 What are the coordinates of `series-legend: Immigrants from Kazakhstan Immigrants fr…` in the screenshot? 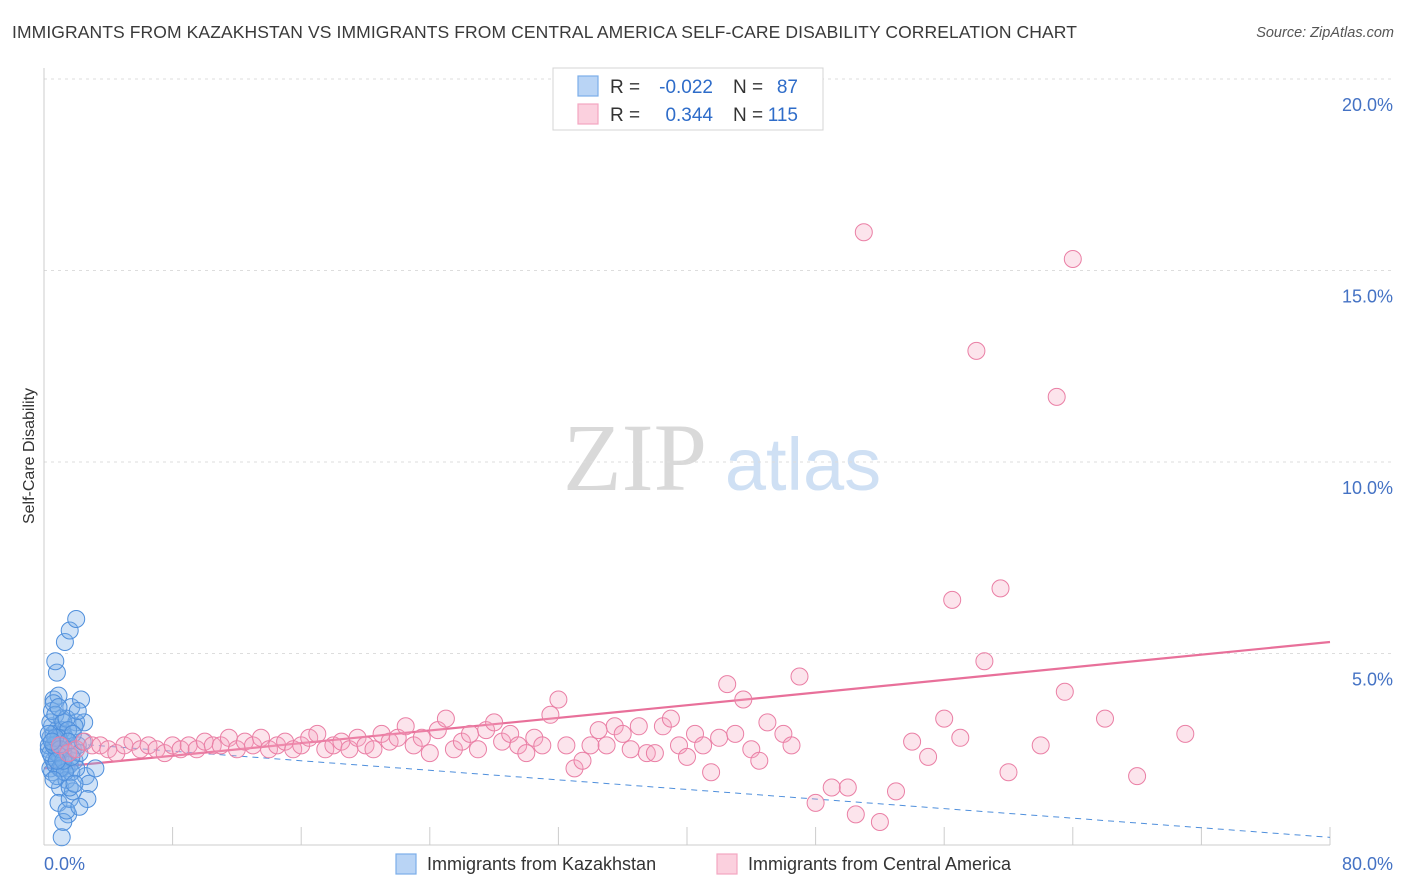 It's located at (703, 864).